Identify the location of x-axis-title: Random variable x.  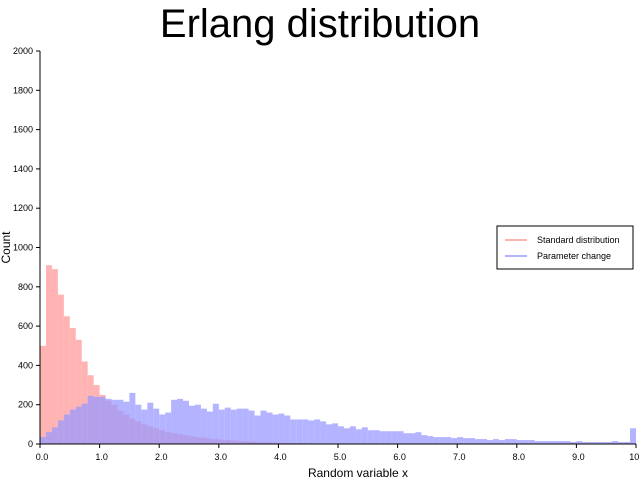
(358, 473).